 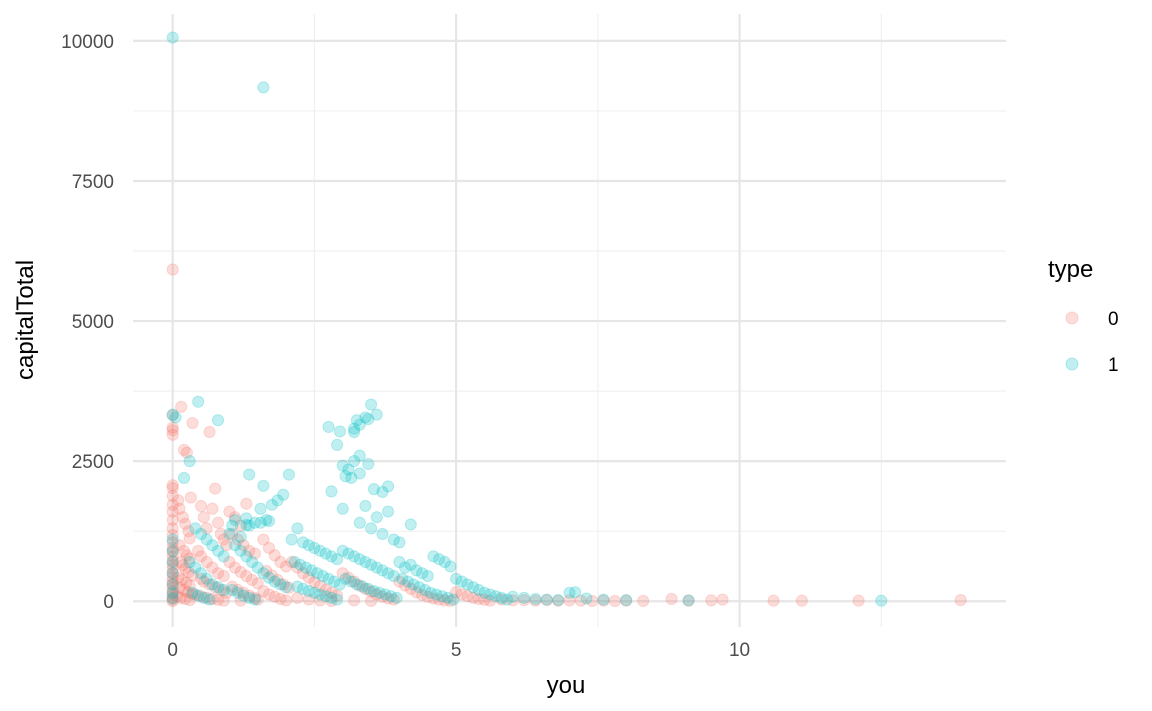 I want to click on legend-label-1: 1, so click(x=1113, y=365).